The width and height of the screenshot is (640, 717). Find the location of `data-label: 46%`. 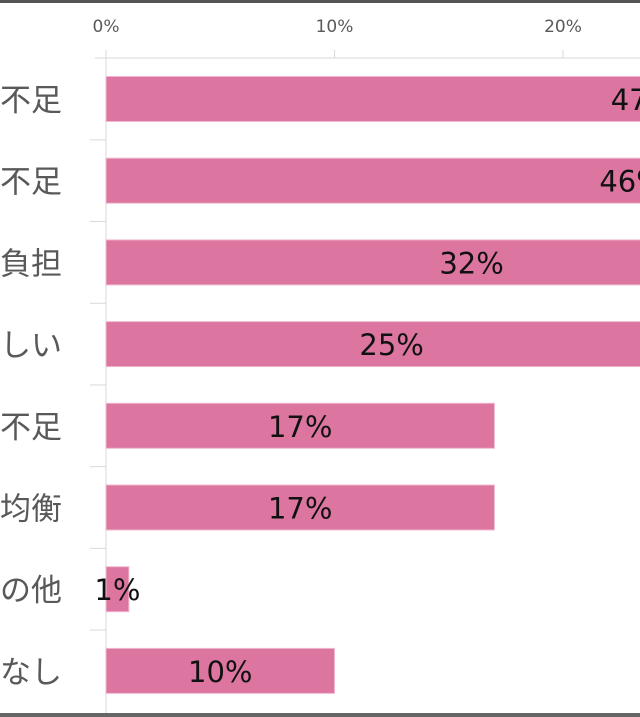

data-label: 46% is located at coordinates (619, 182).